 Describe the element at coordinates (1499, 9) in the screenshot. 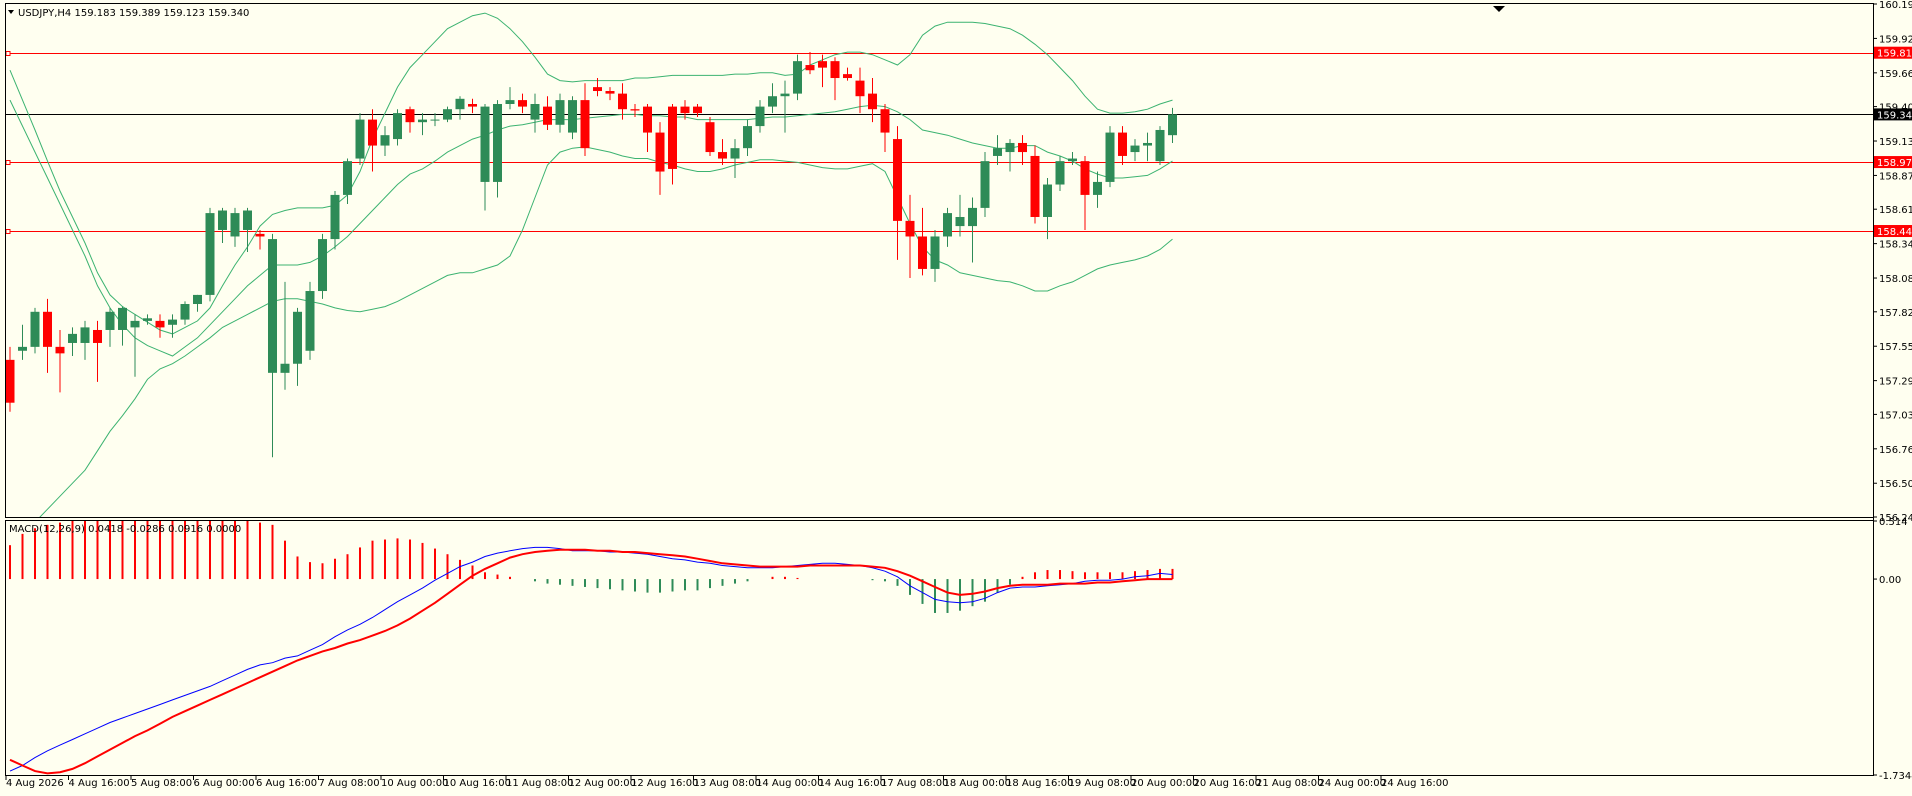

I see `chart-shift-marker` at that location.